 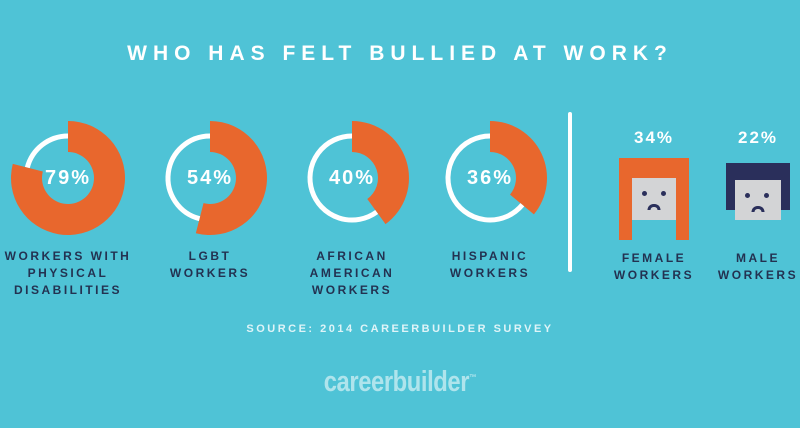 I want to click on category-label: FEMALE WORKERS, so click(x=654, y=266).